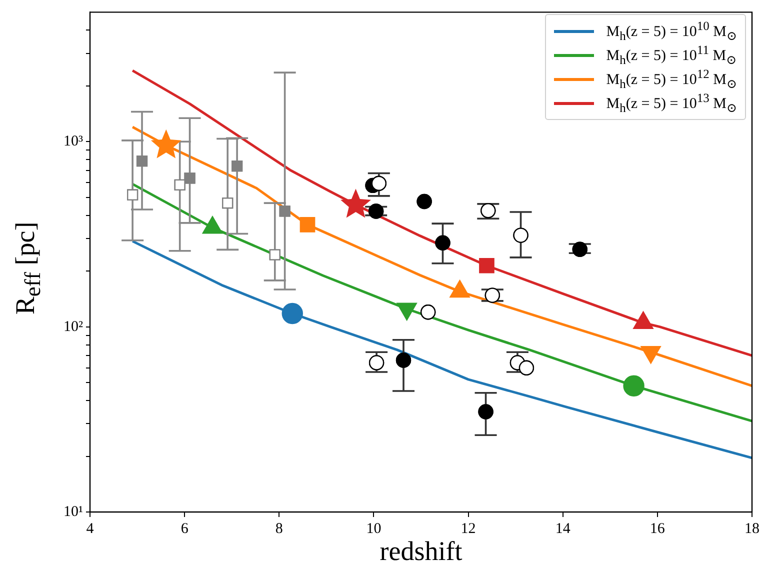 The width and height of the screenshot is (765, 572). What do you see at coordinates (658, 528) in the screenshot?
I see `x-tick-label: 16` at bounding box center [658, 528].